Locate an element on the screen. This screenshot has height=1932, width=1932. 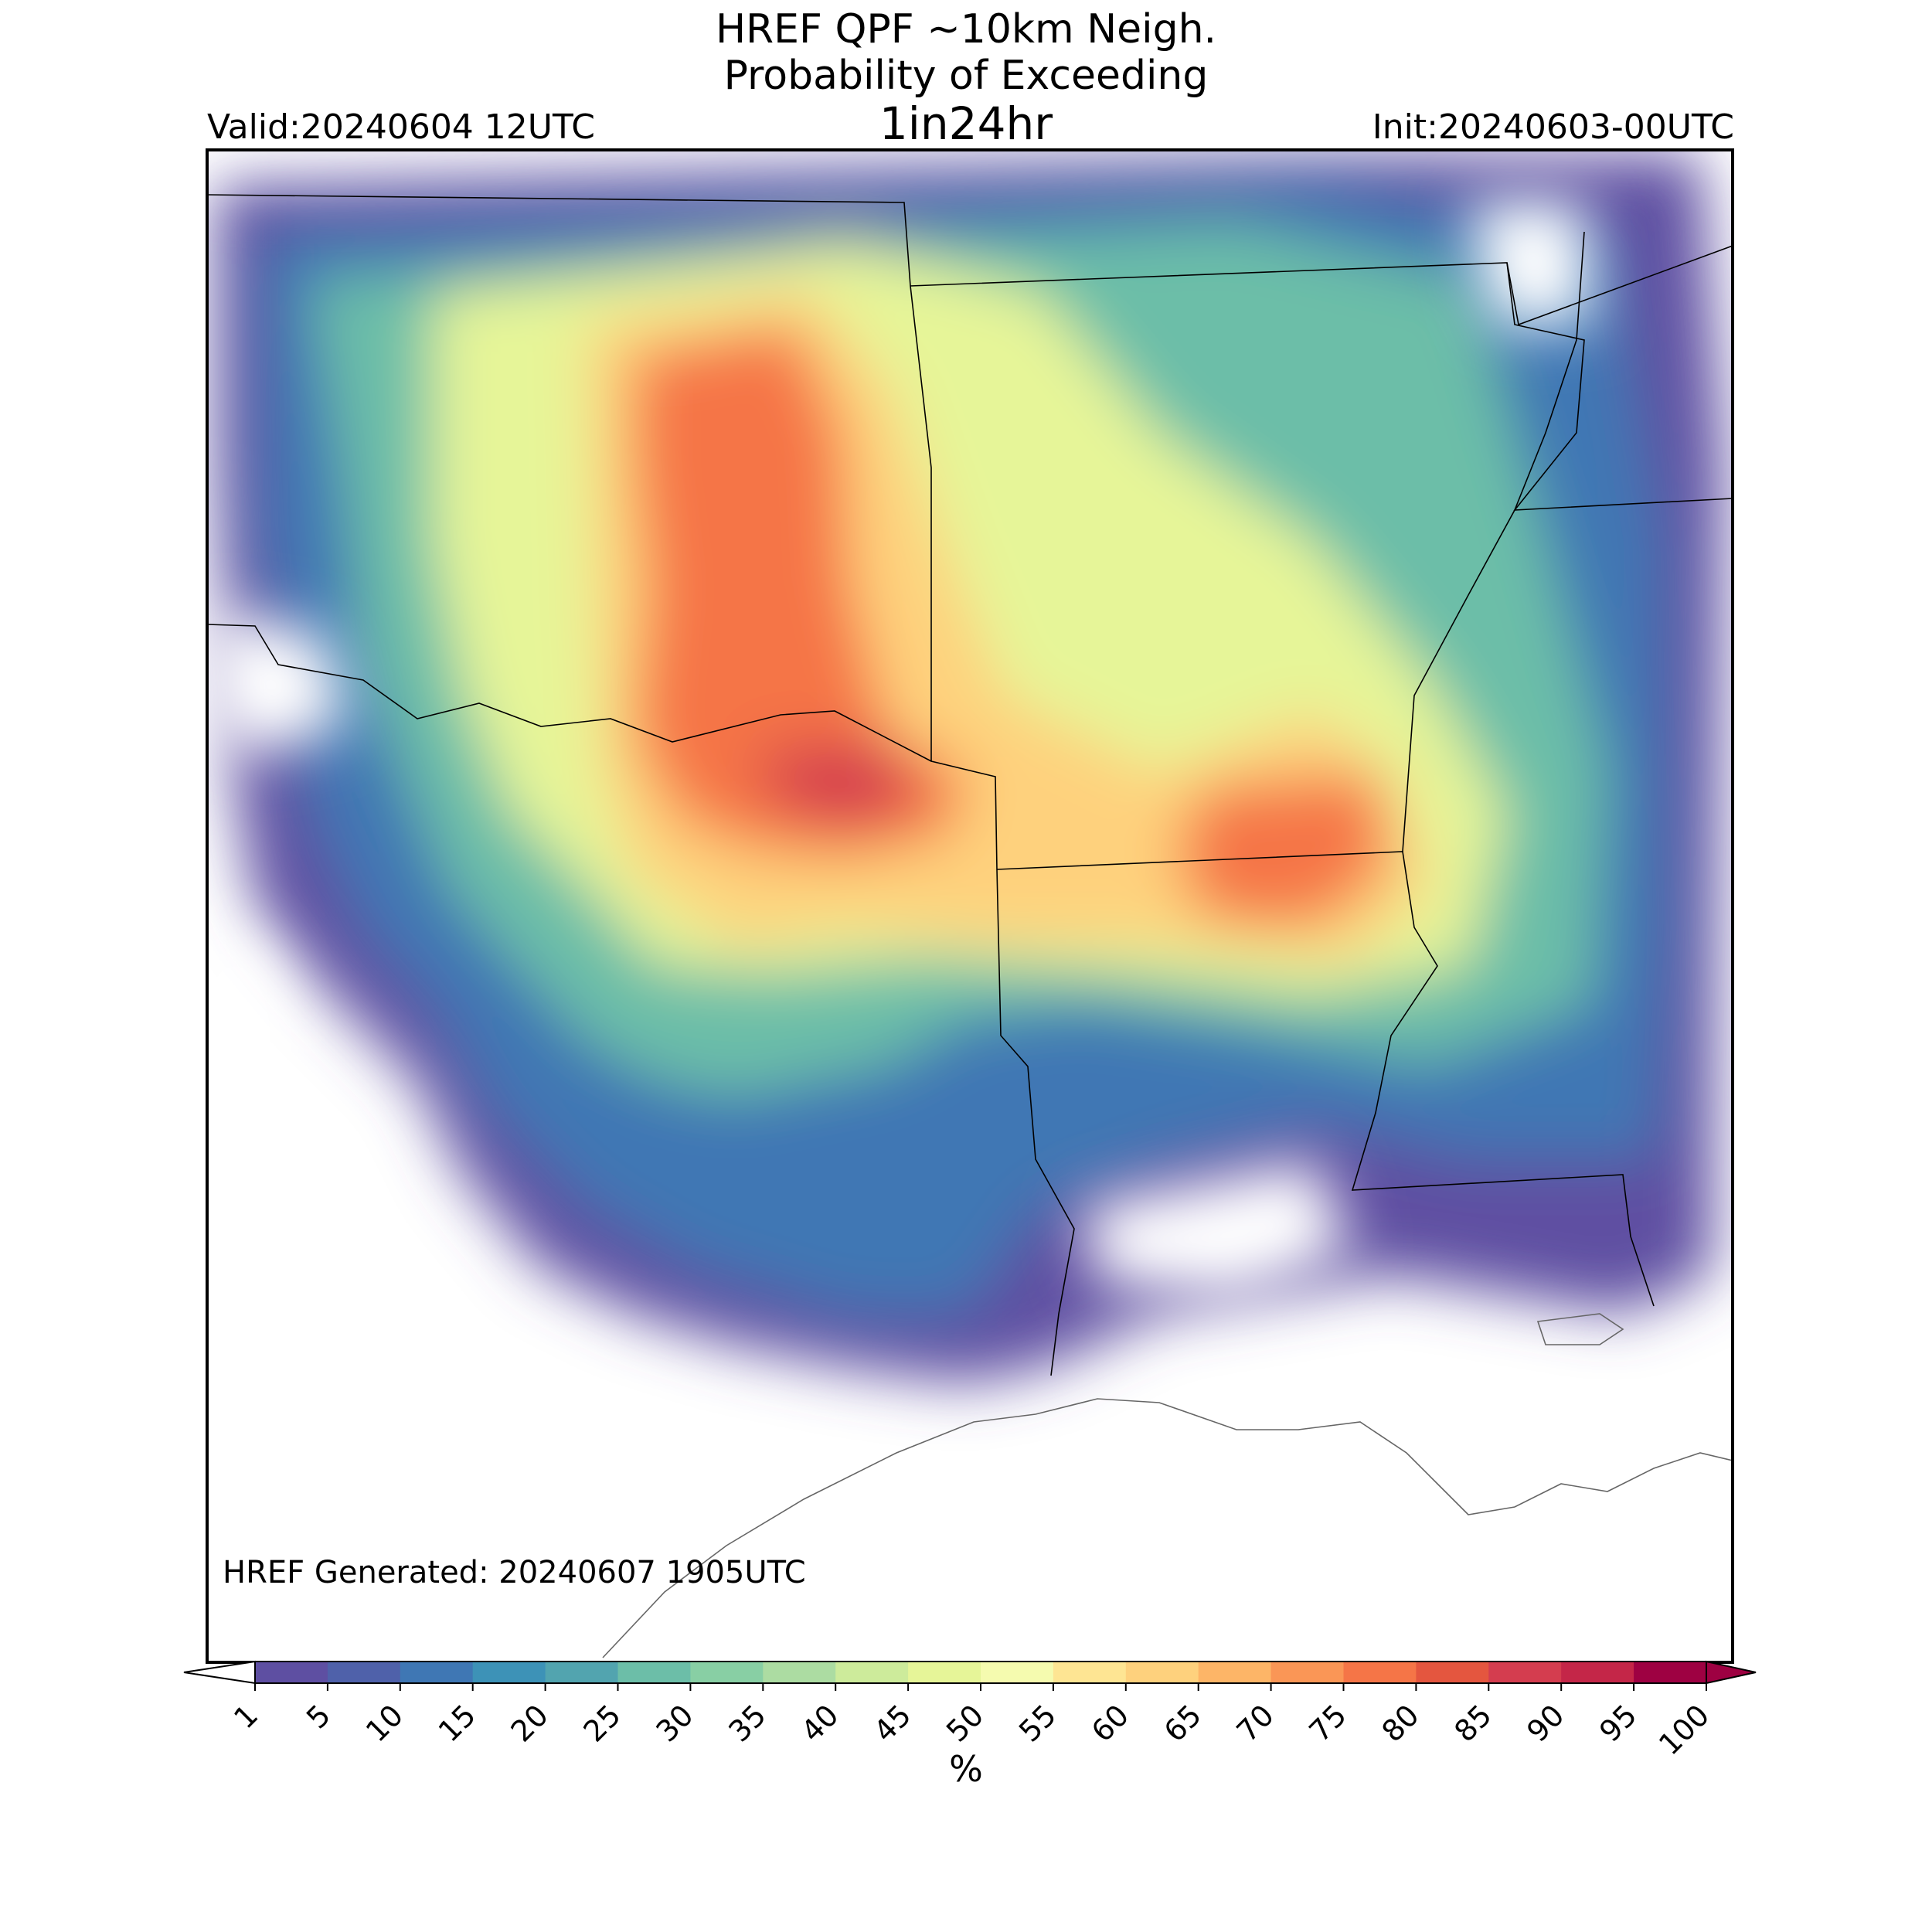
no-data-hole-nw is located at coordinates (278, 684).